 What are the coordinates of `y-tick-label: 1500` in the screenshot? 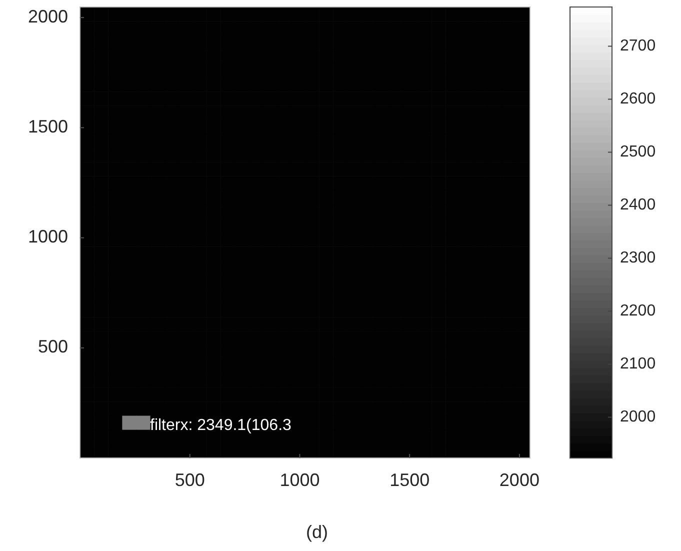 It's located at (48, 126).